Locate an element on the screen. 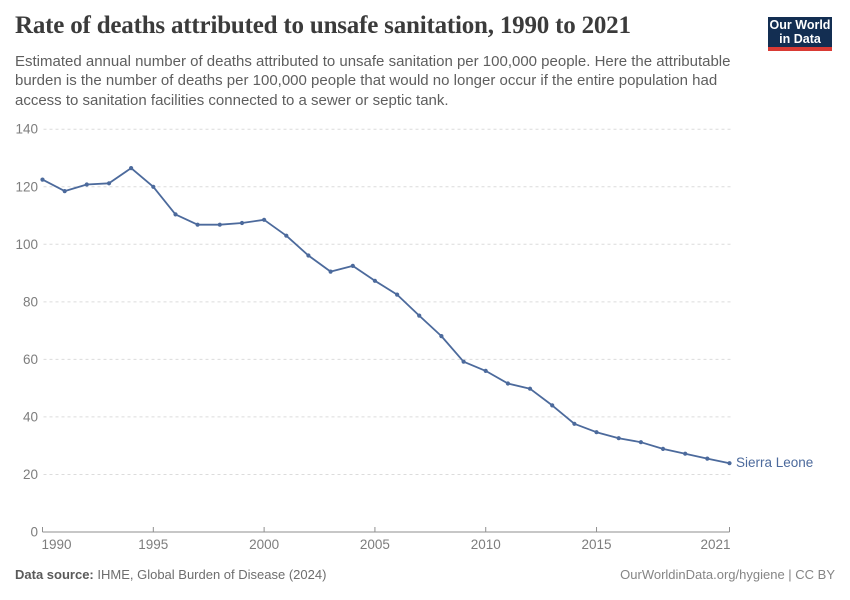 This screenshot has width=850, height=600. x-axis-tick-label: 2010 is located at coordinates (486, 544).